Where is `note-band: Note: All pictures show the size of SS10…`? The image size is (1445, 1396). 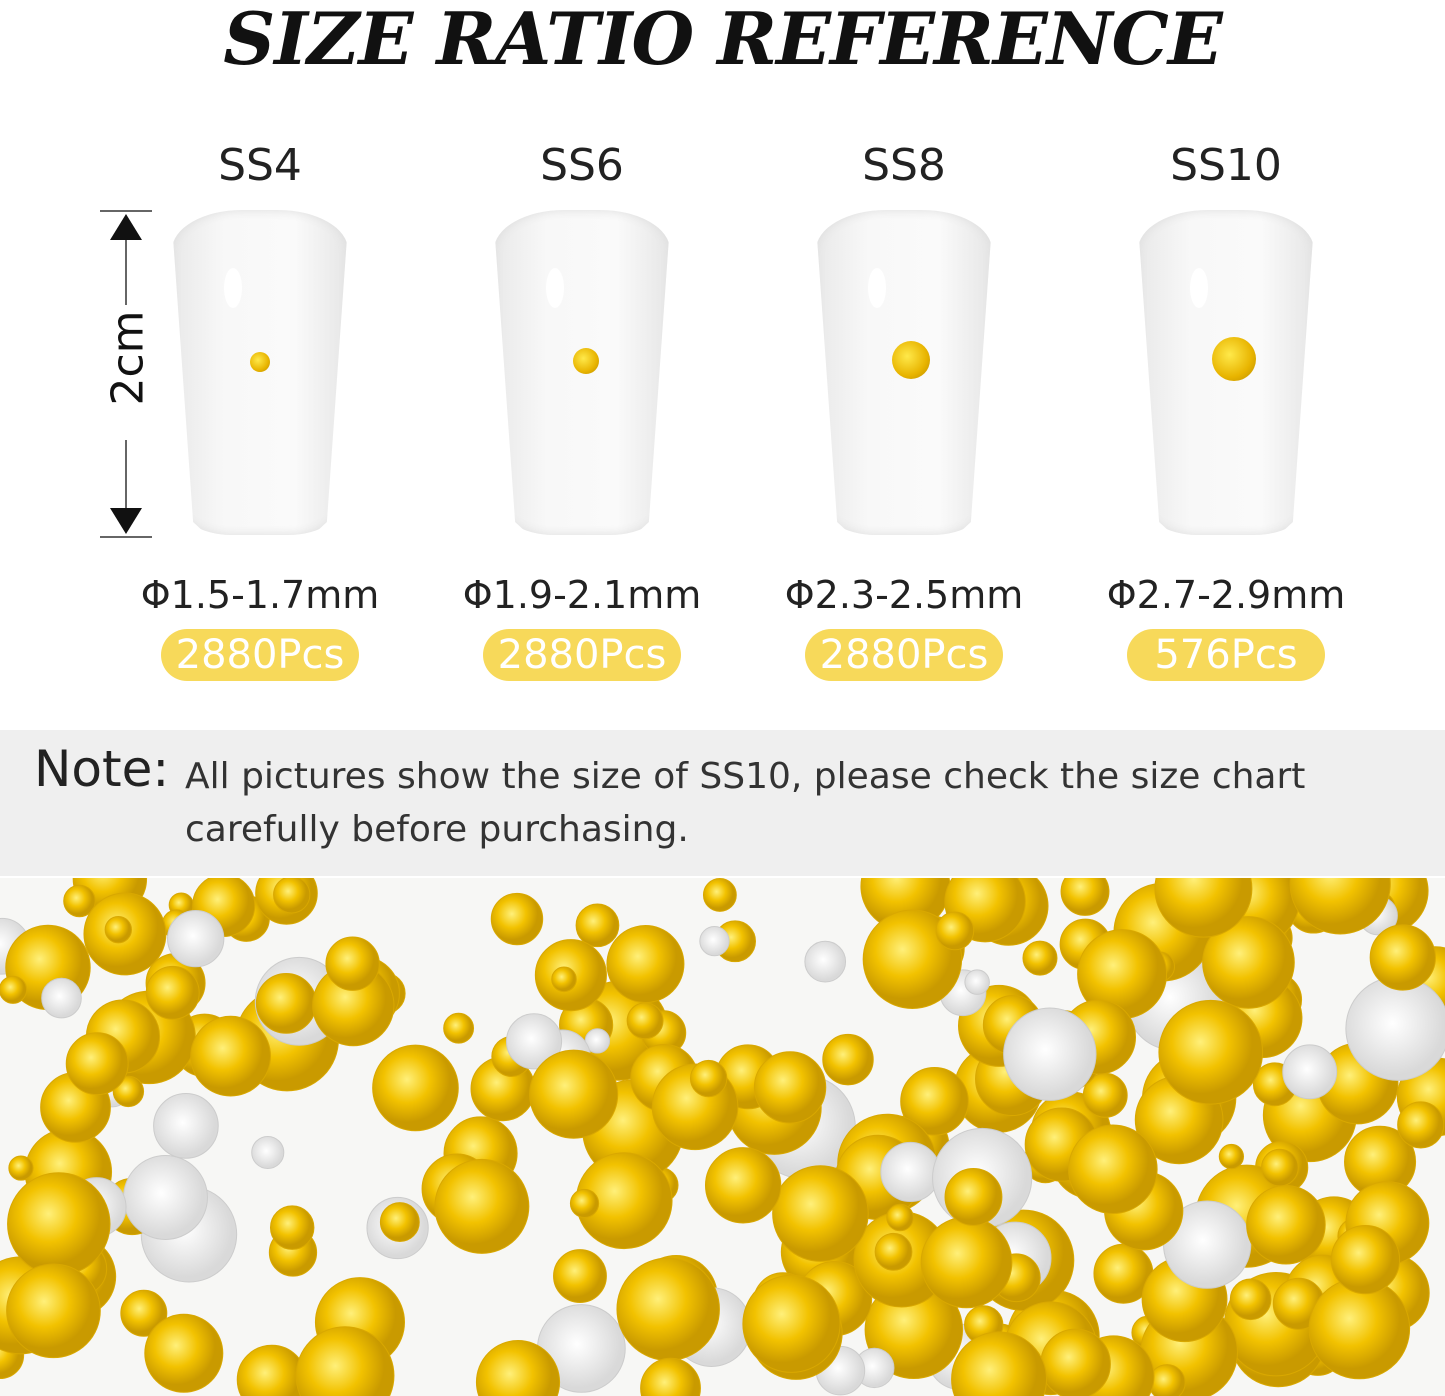 note-band: Note: All pictures show the size of SS10… is located at coordinates (722, 803).